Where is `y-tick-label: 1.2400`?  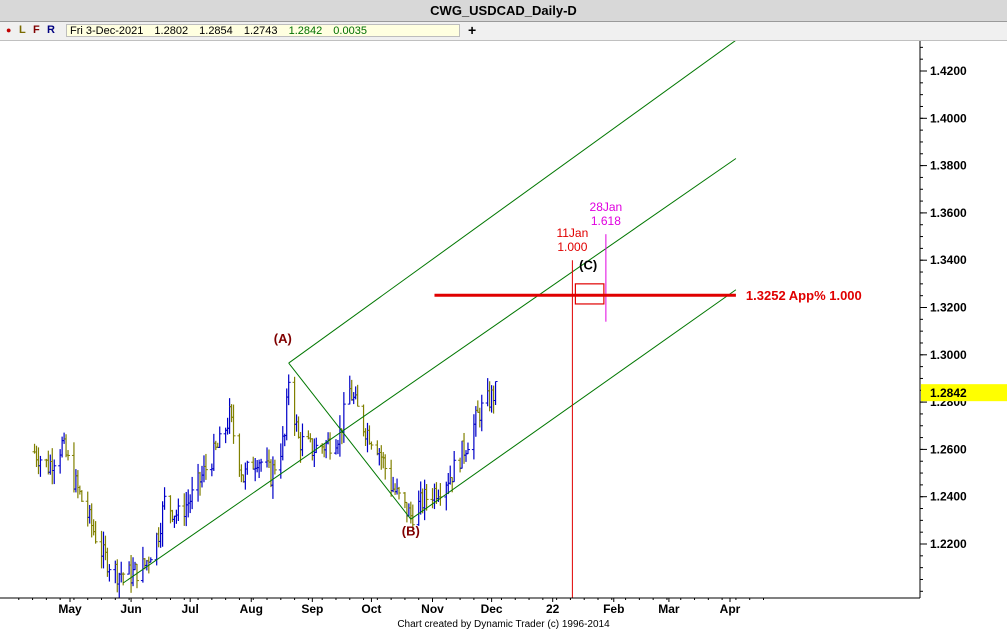 y-tick-label: 1.2400 is located at coordinates (948, 497).